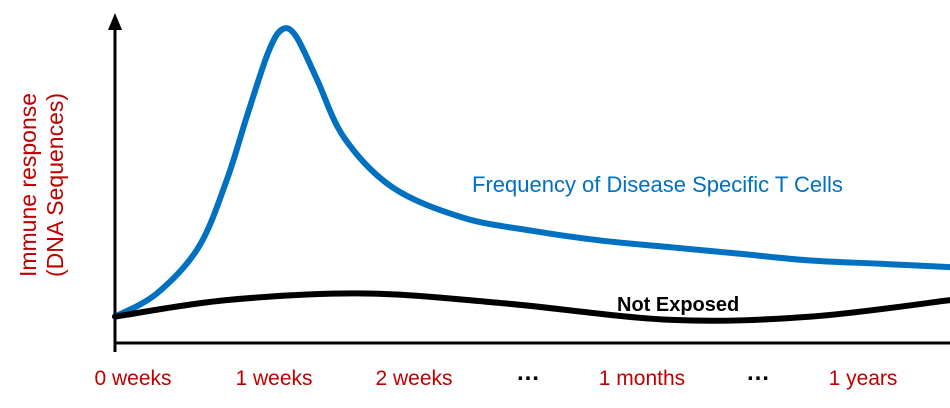  I want to click on x-tick-label: 1 years, so click(863, 378).